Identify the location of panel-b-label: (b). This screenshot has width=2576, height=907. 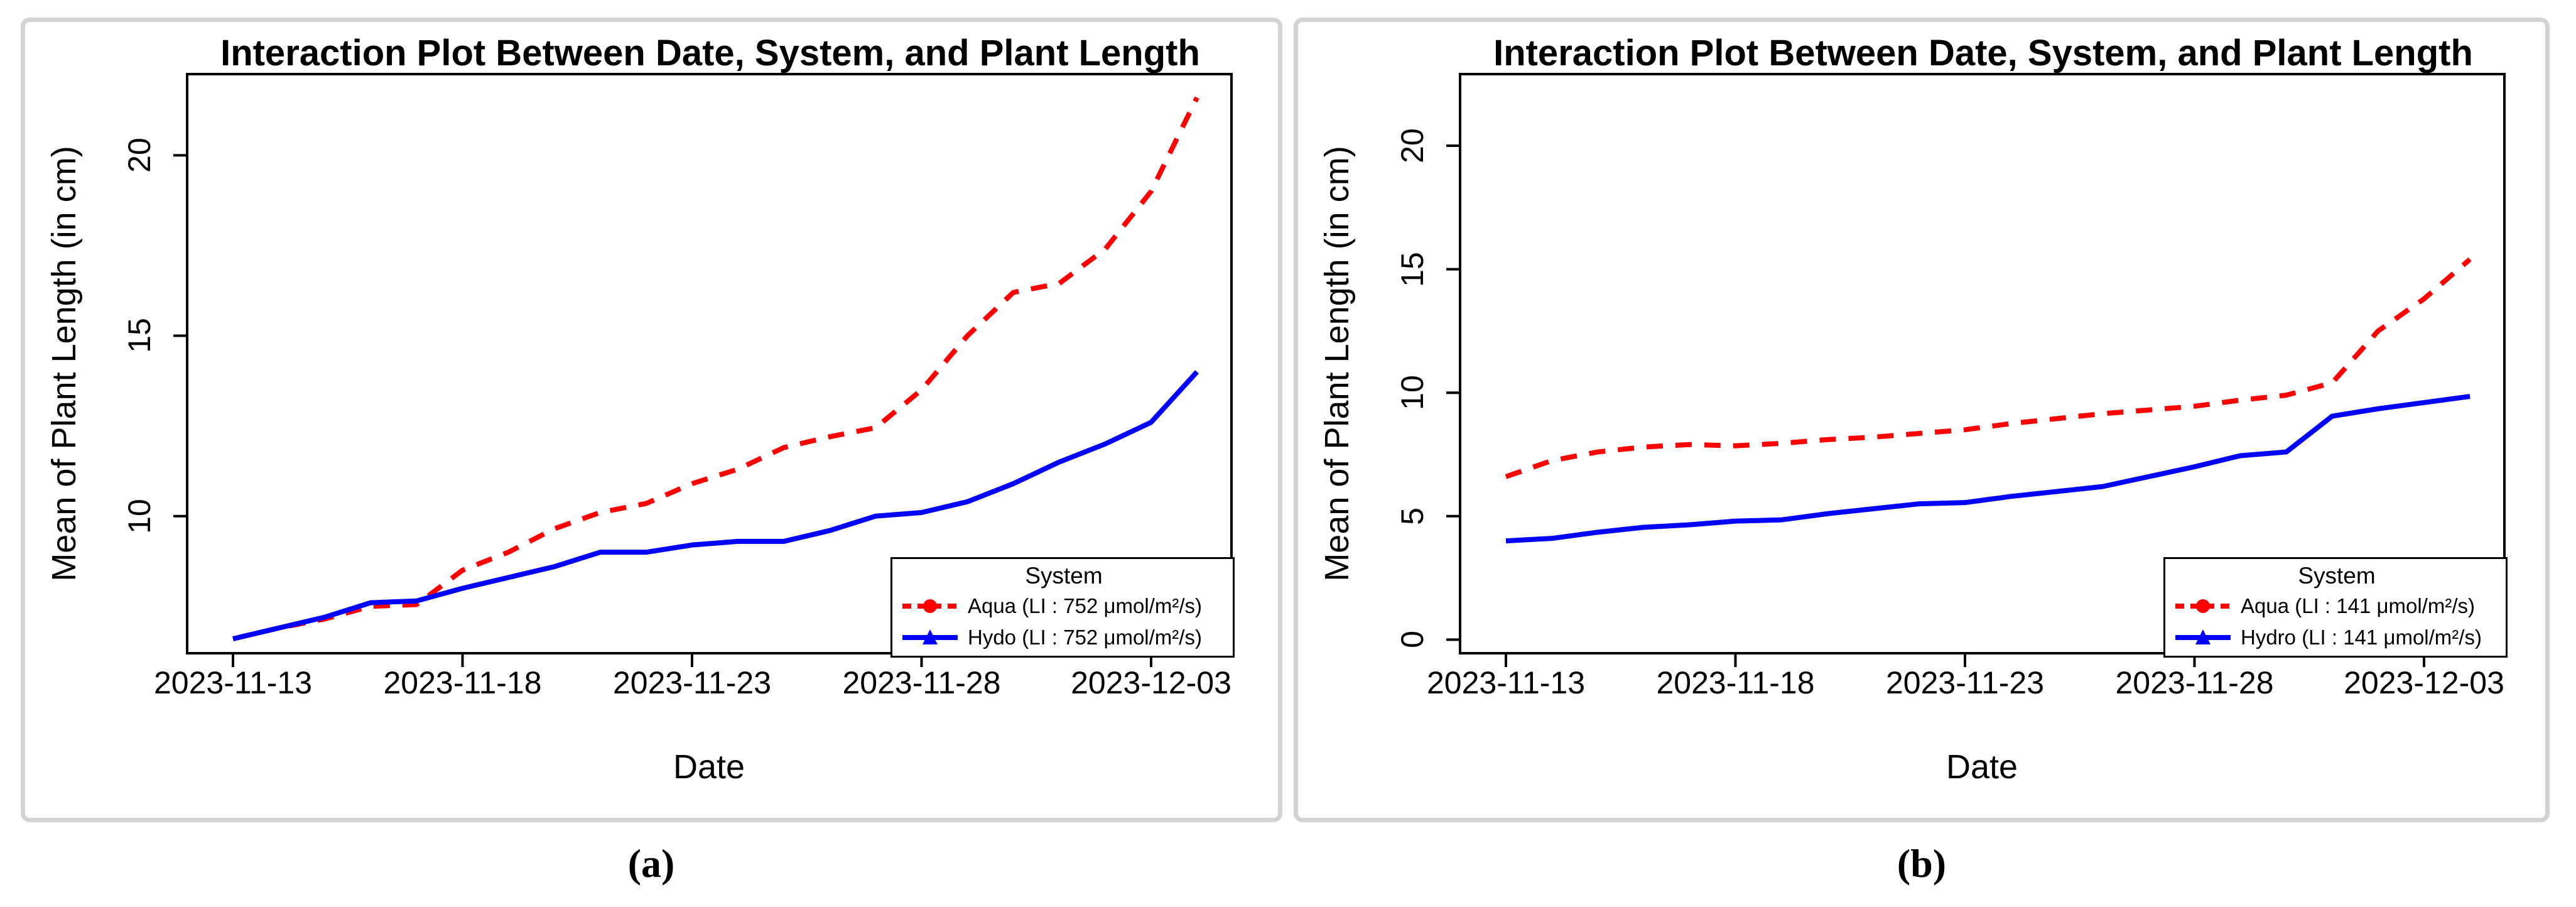
(1922, 864).